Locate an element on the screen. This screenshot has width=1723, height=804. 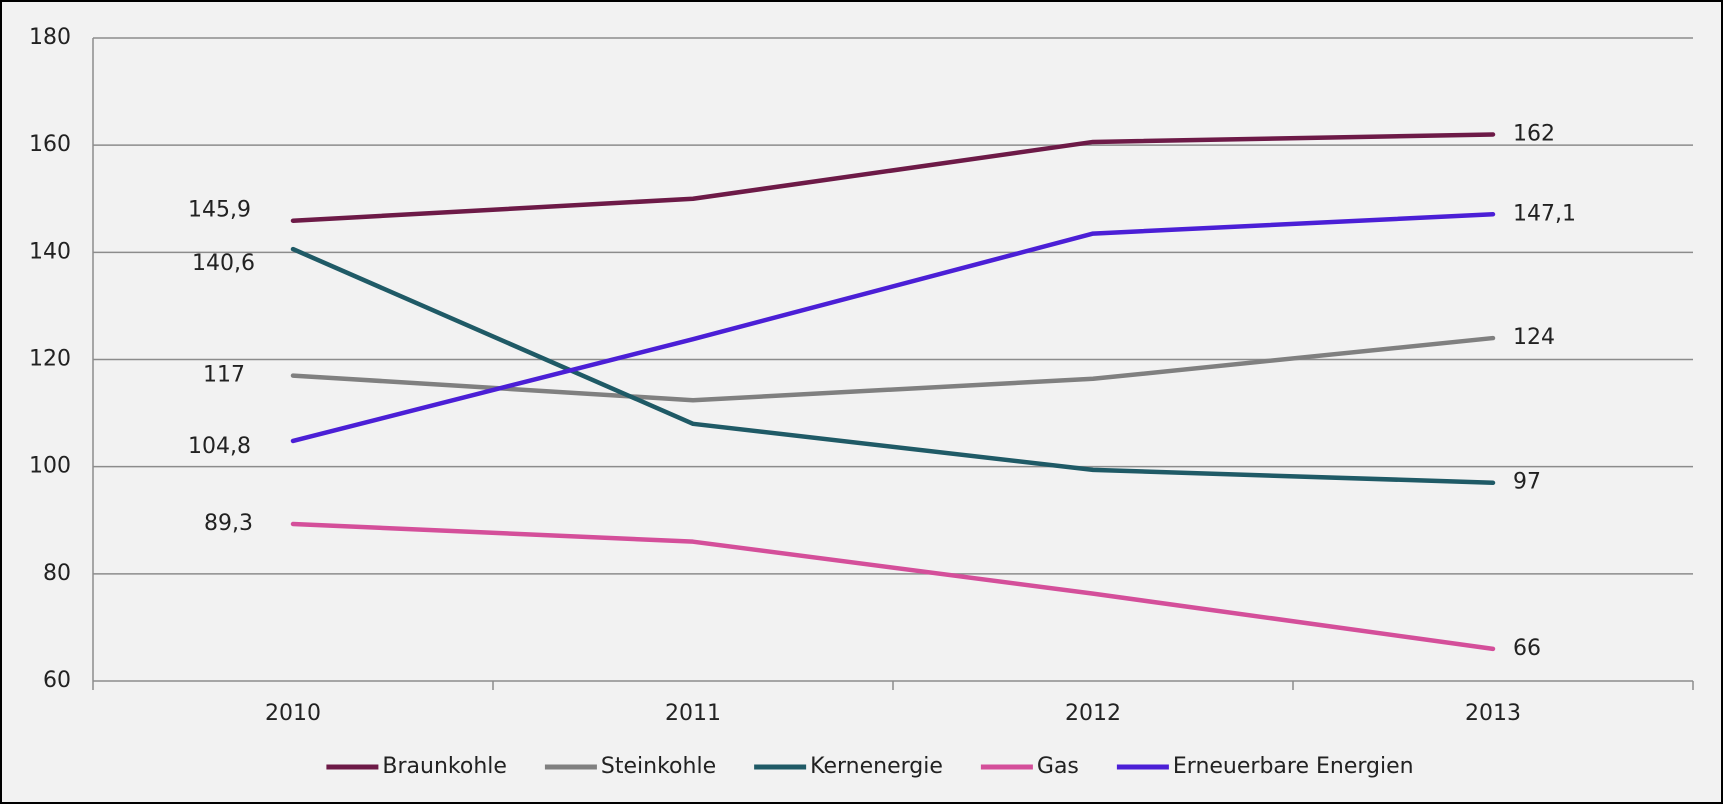
data-label: 140,6 is located at coordinates (223, 263).